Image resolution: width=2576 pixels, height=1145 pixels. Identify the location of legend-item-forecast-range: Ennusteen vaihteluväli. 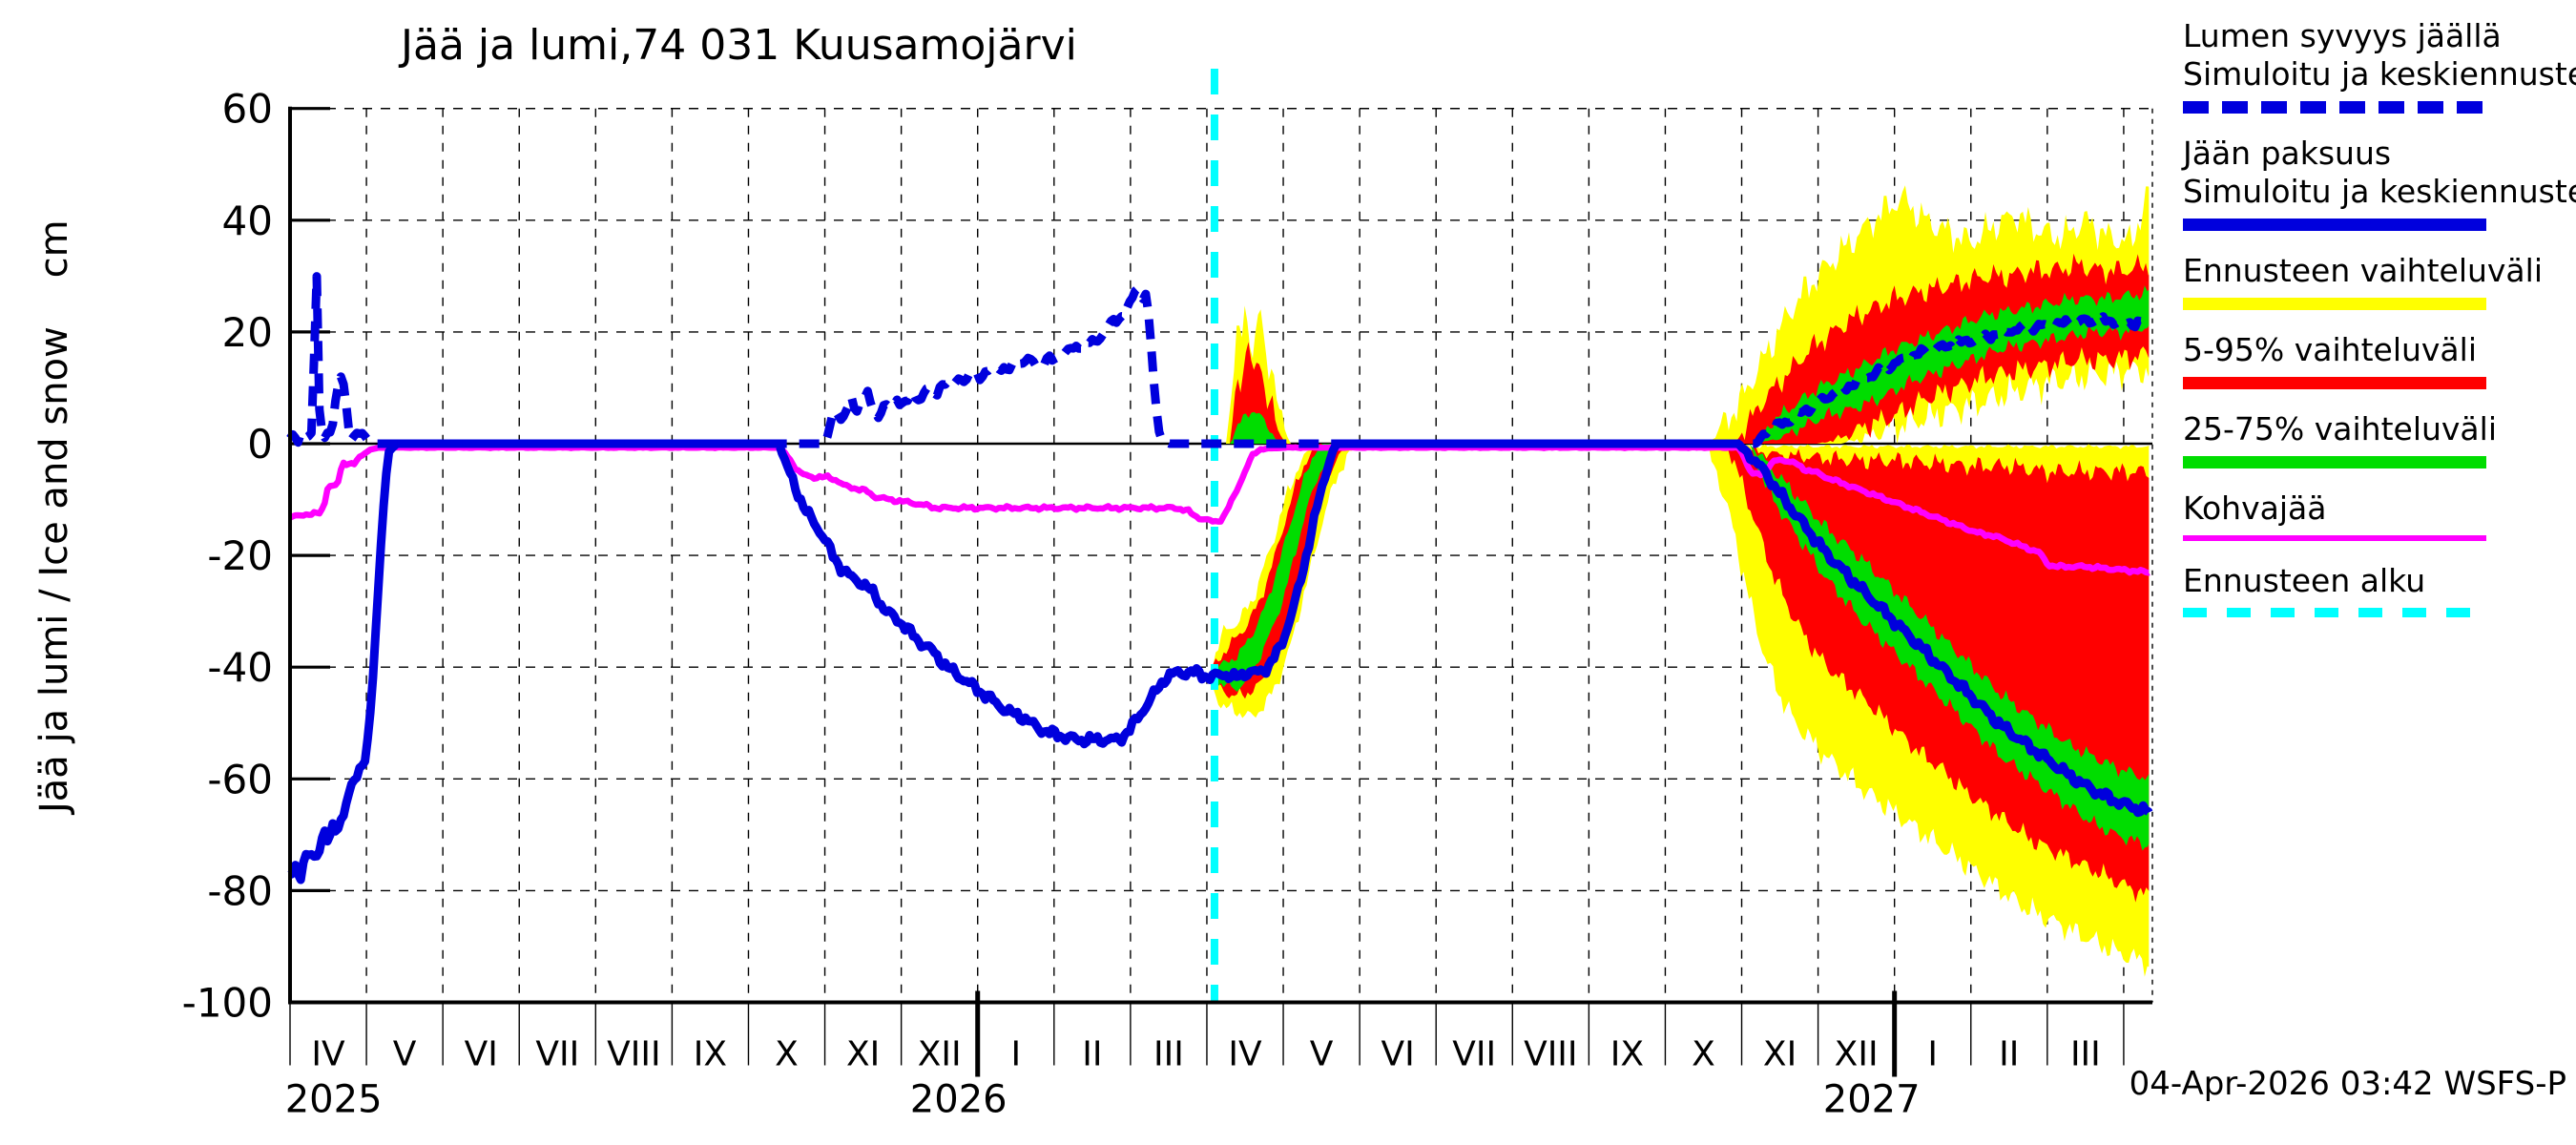
(2376, 281).